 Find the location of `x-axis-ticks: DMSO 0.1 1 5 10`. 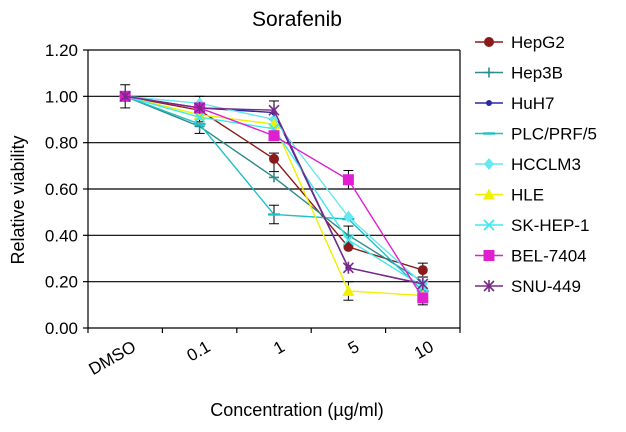

x-axis-ticks: DMSO 0.1 1 5 10 is located at coordinates (273, 353).